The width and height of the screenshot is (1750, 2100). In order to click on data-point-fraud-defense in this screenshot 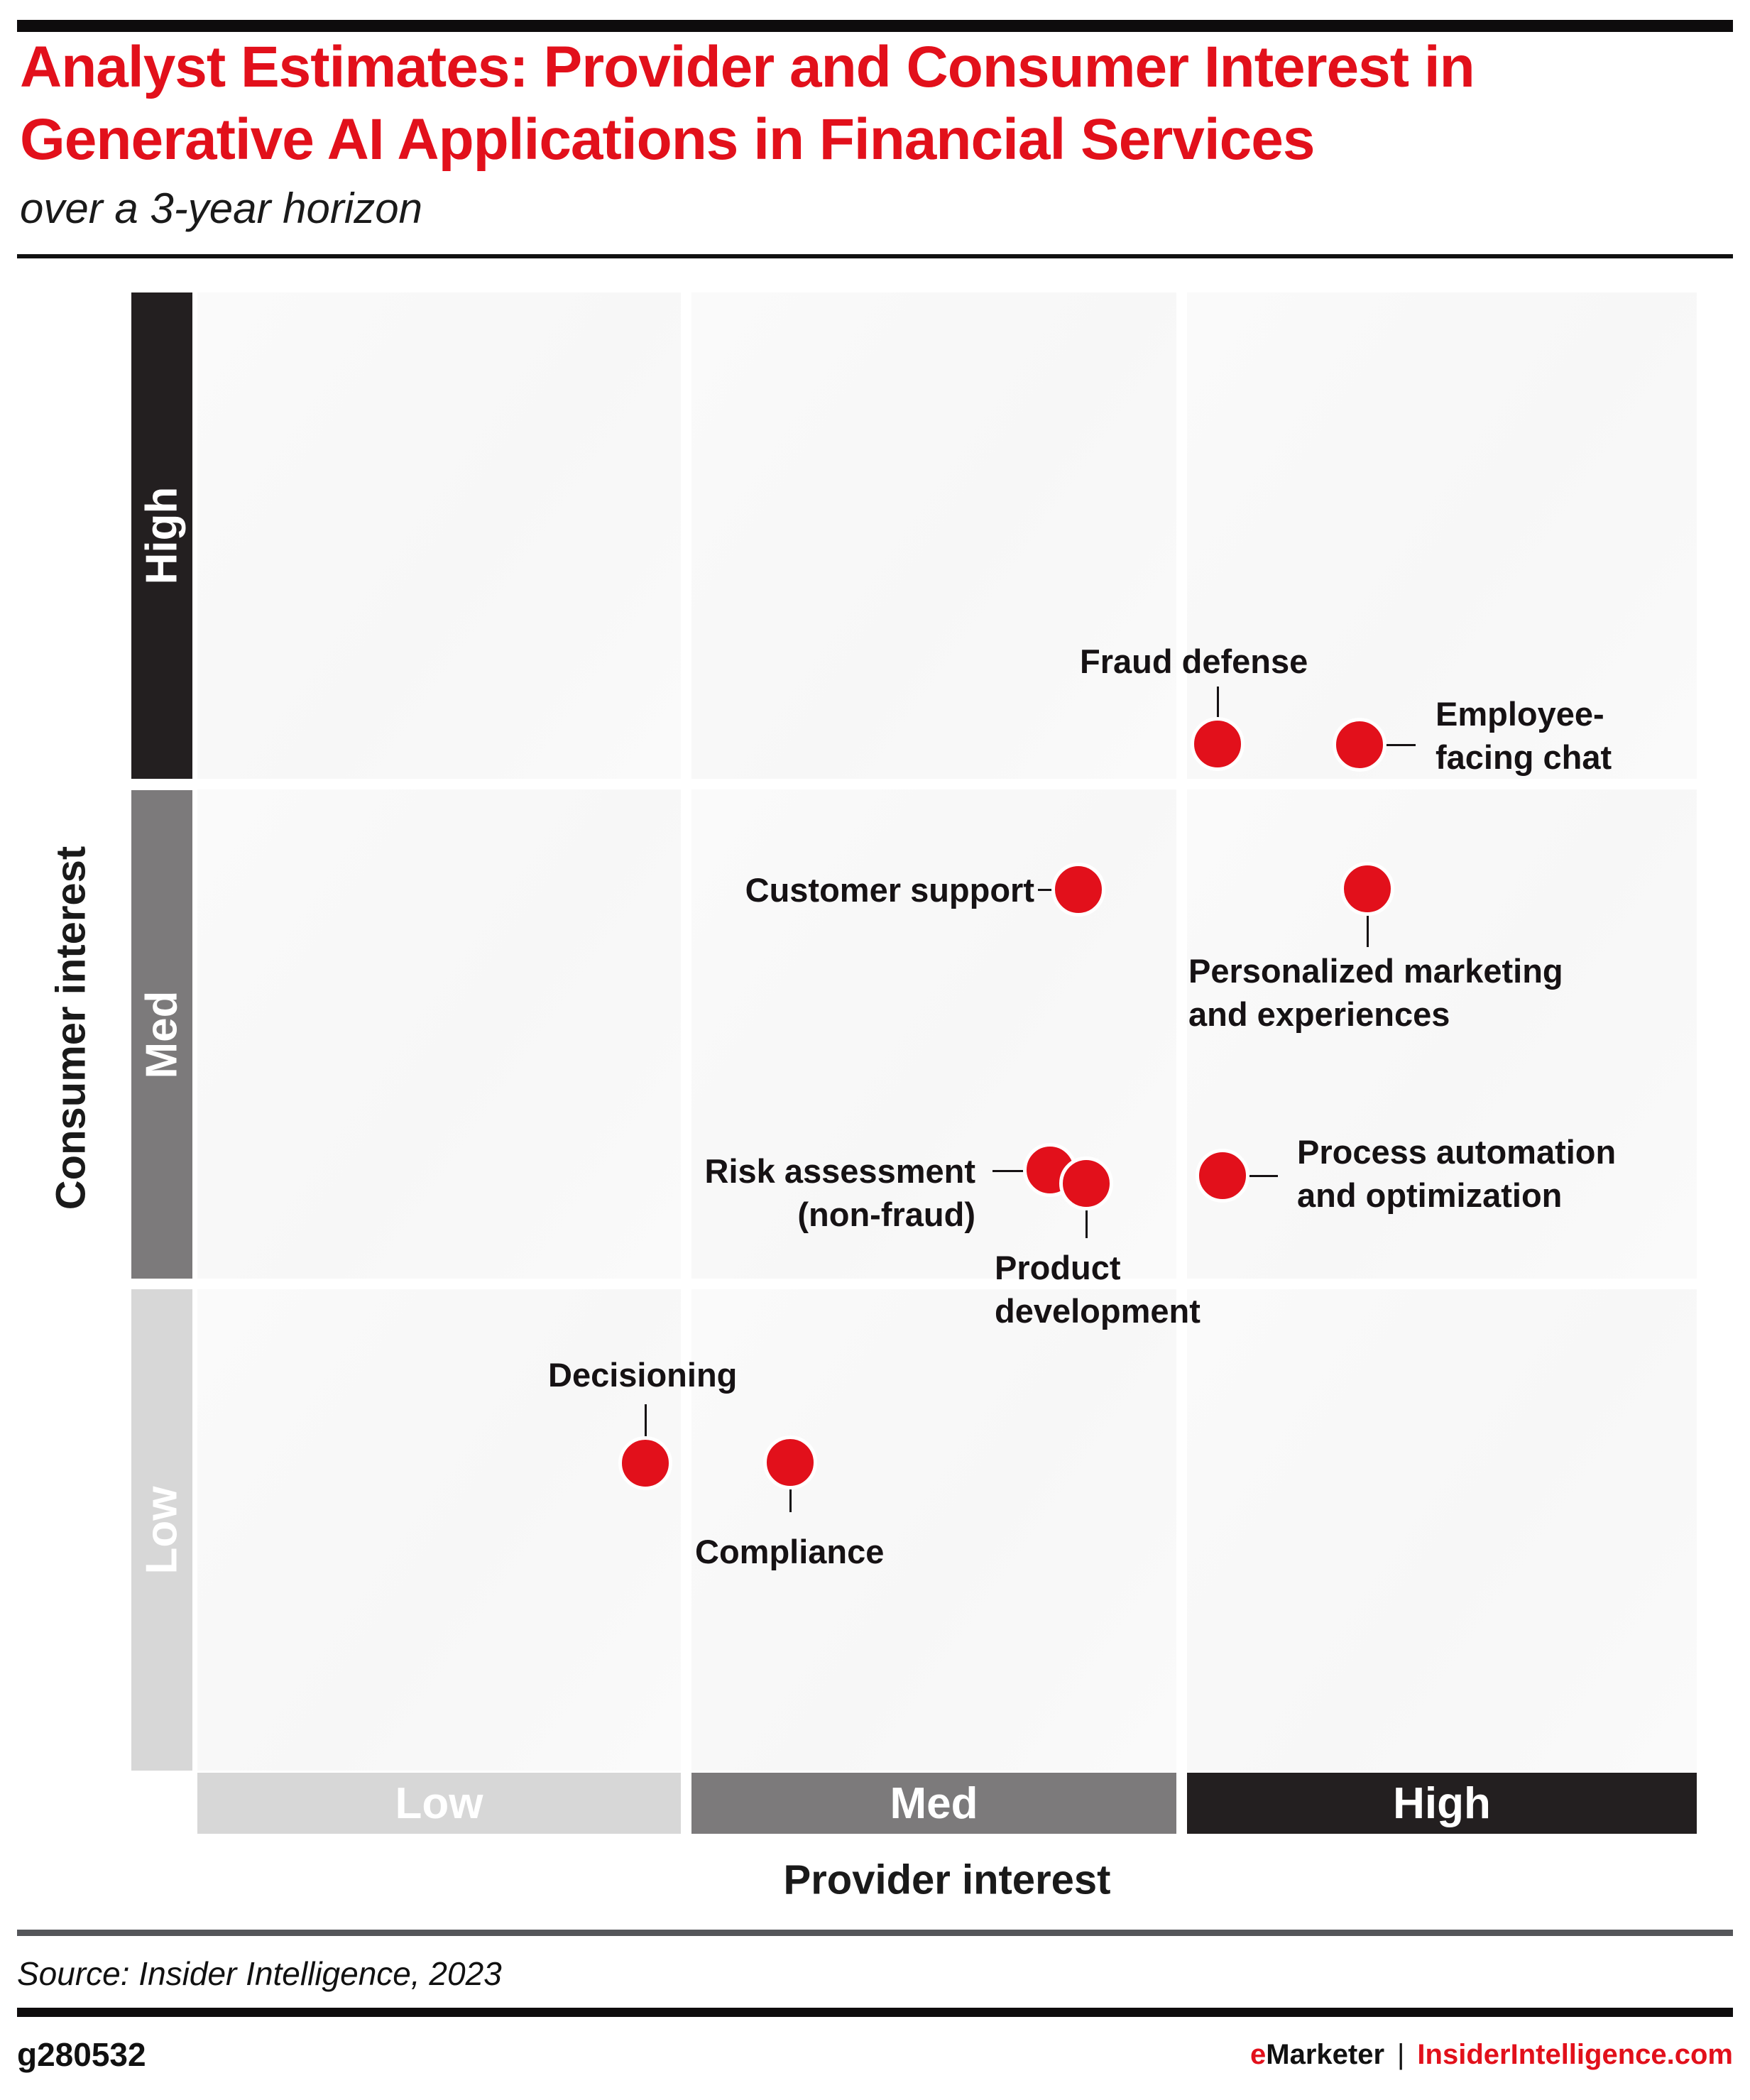, I will do `click(1218, 744)`.